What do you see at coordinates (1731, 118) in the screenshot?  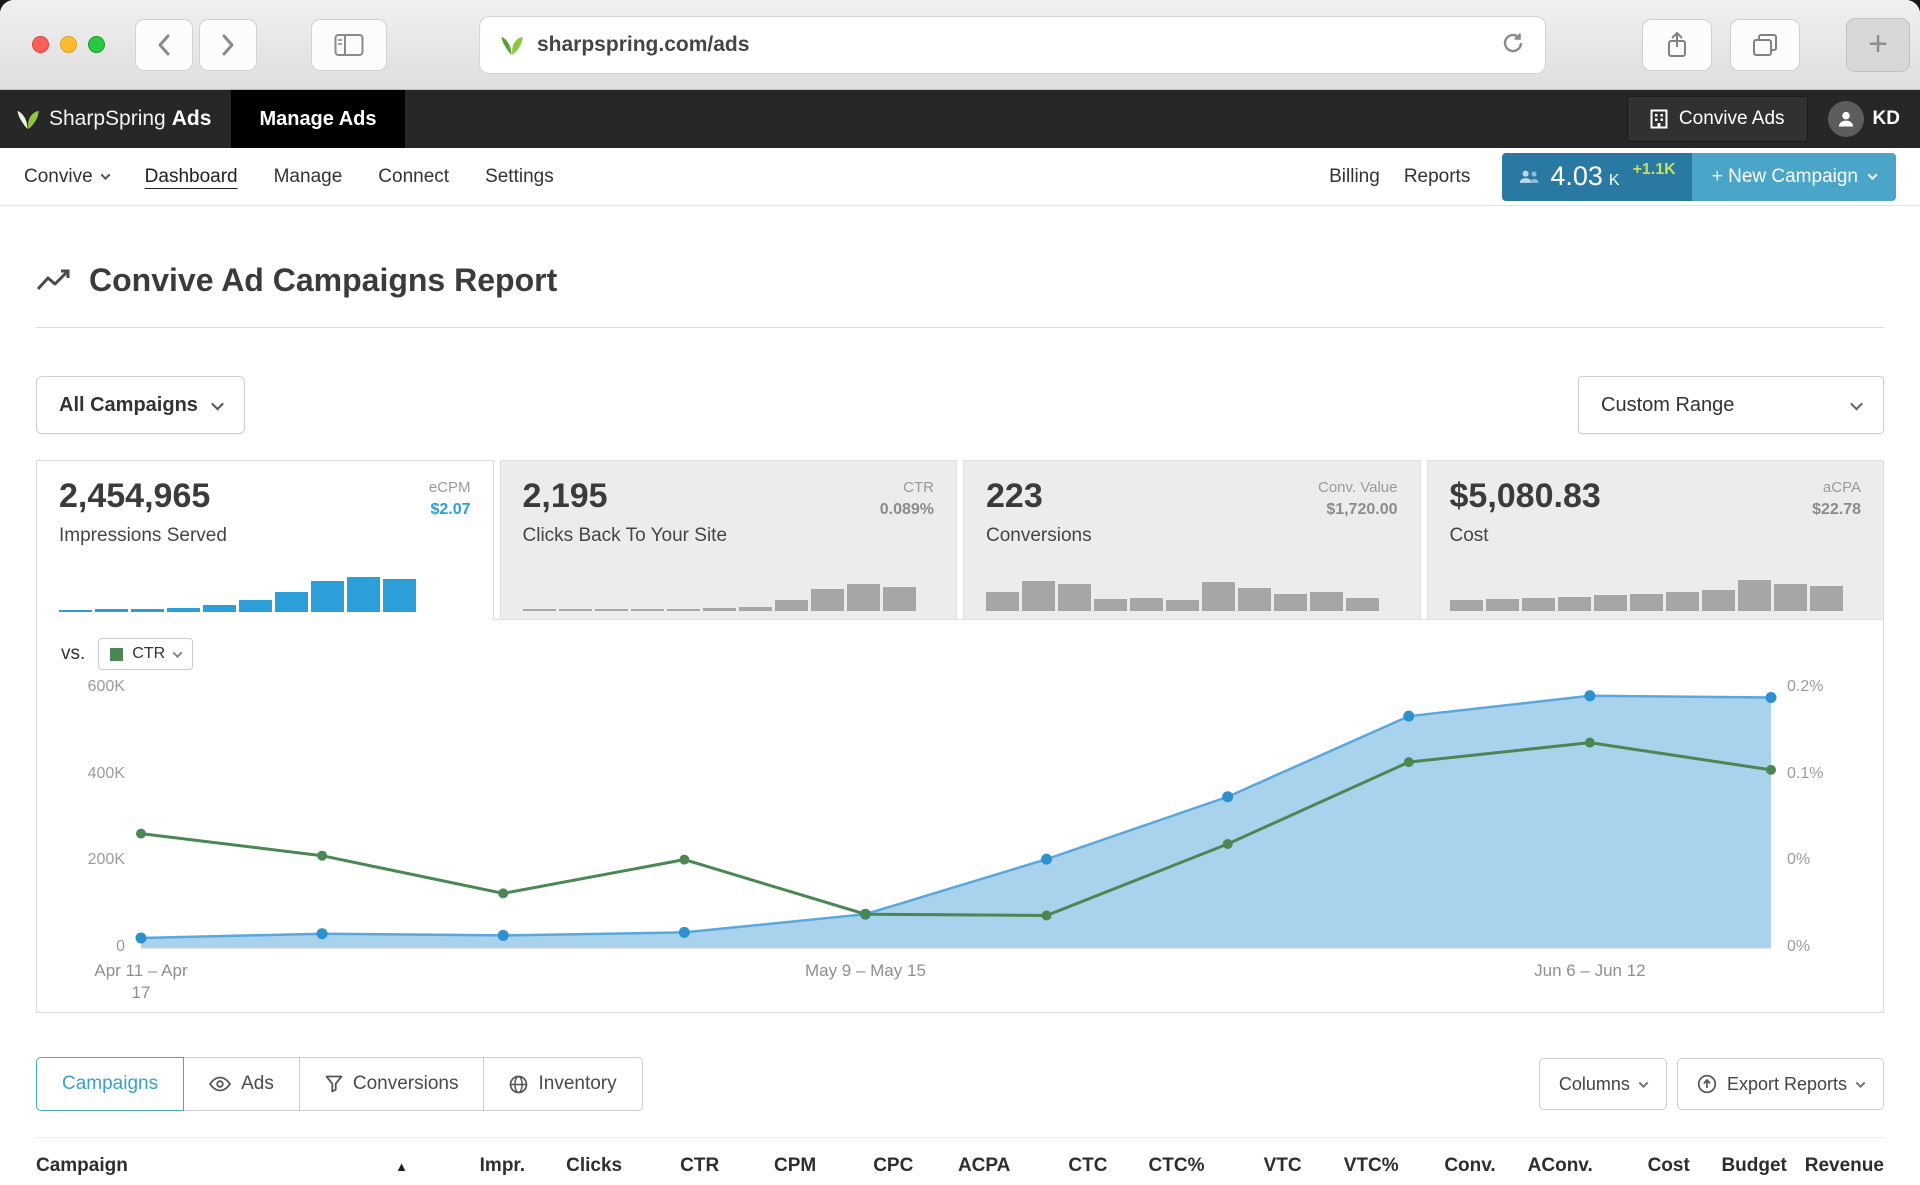 I see `account-button-label: Convive Ads` at bounding box center [1731, 118].